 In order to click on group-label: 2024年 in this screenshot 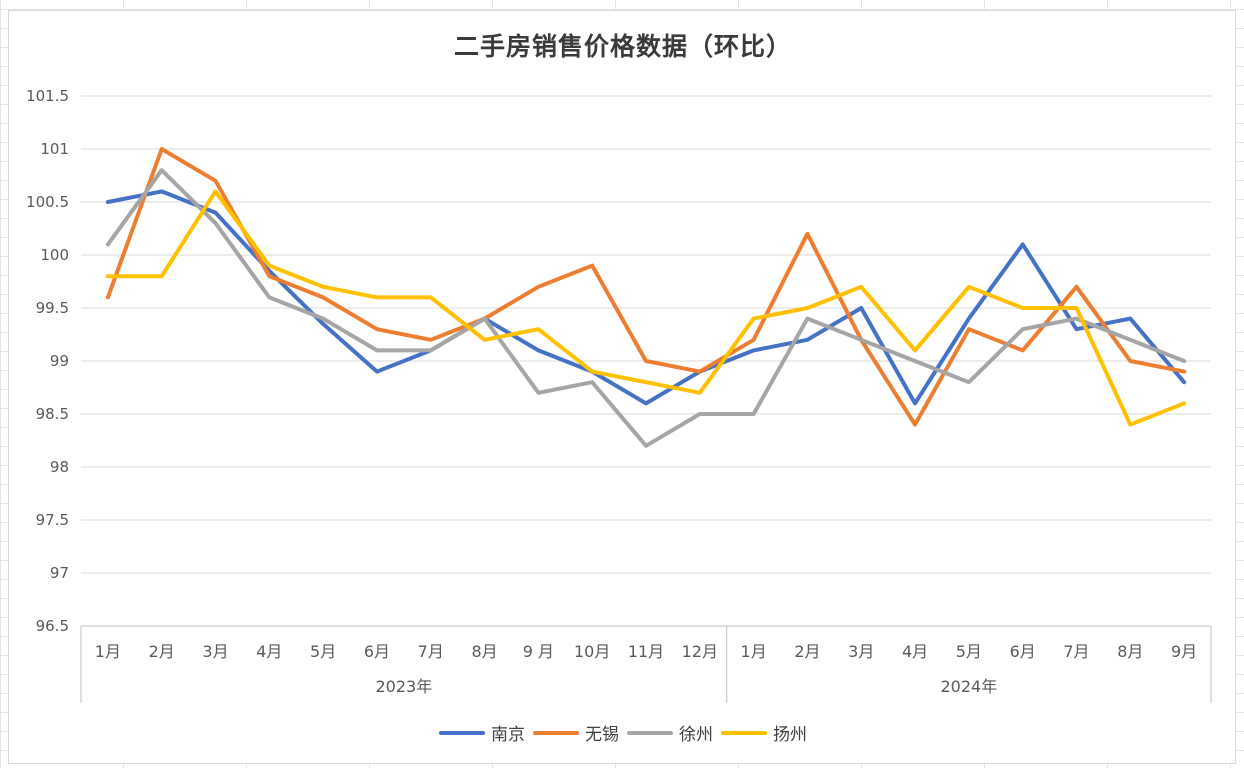, I will do `click(968, 686)`.